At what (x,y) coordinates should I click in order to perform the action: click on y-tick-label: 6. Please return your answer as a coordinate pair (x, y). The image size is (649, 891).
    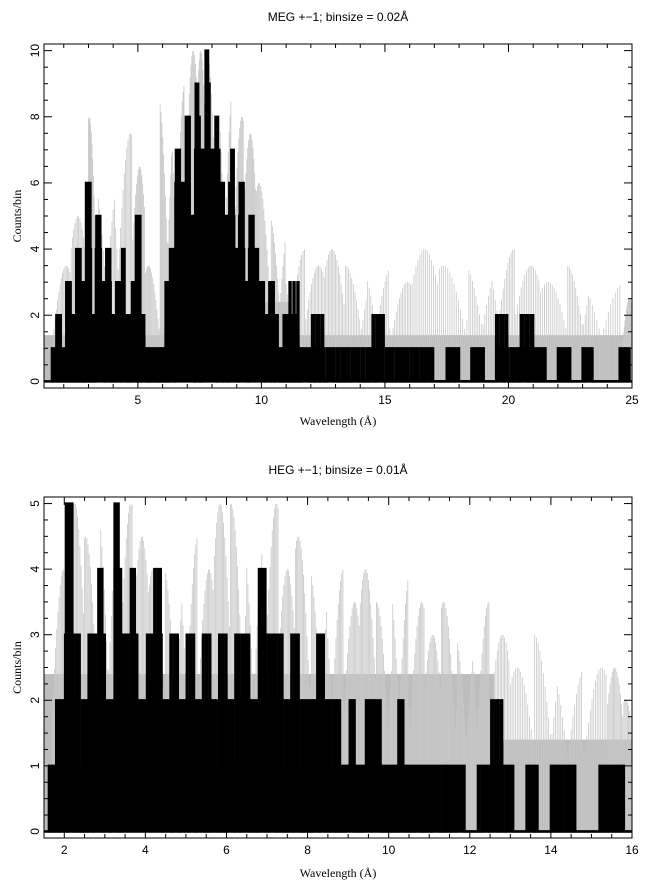
    Looking at the image, I should click on (35, 182).